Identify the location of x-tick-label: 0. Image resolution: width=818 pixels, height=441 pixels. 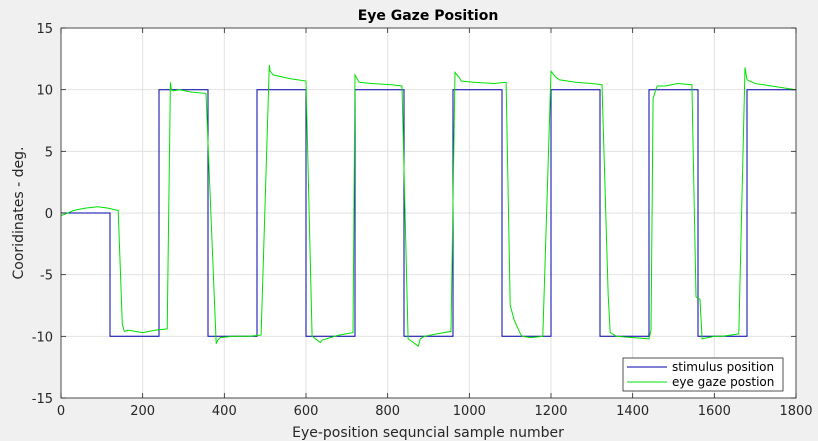
(61, 411).